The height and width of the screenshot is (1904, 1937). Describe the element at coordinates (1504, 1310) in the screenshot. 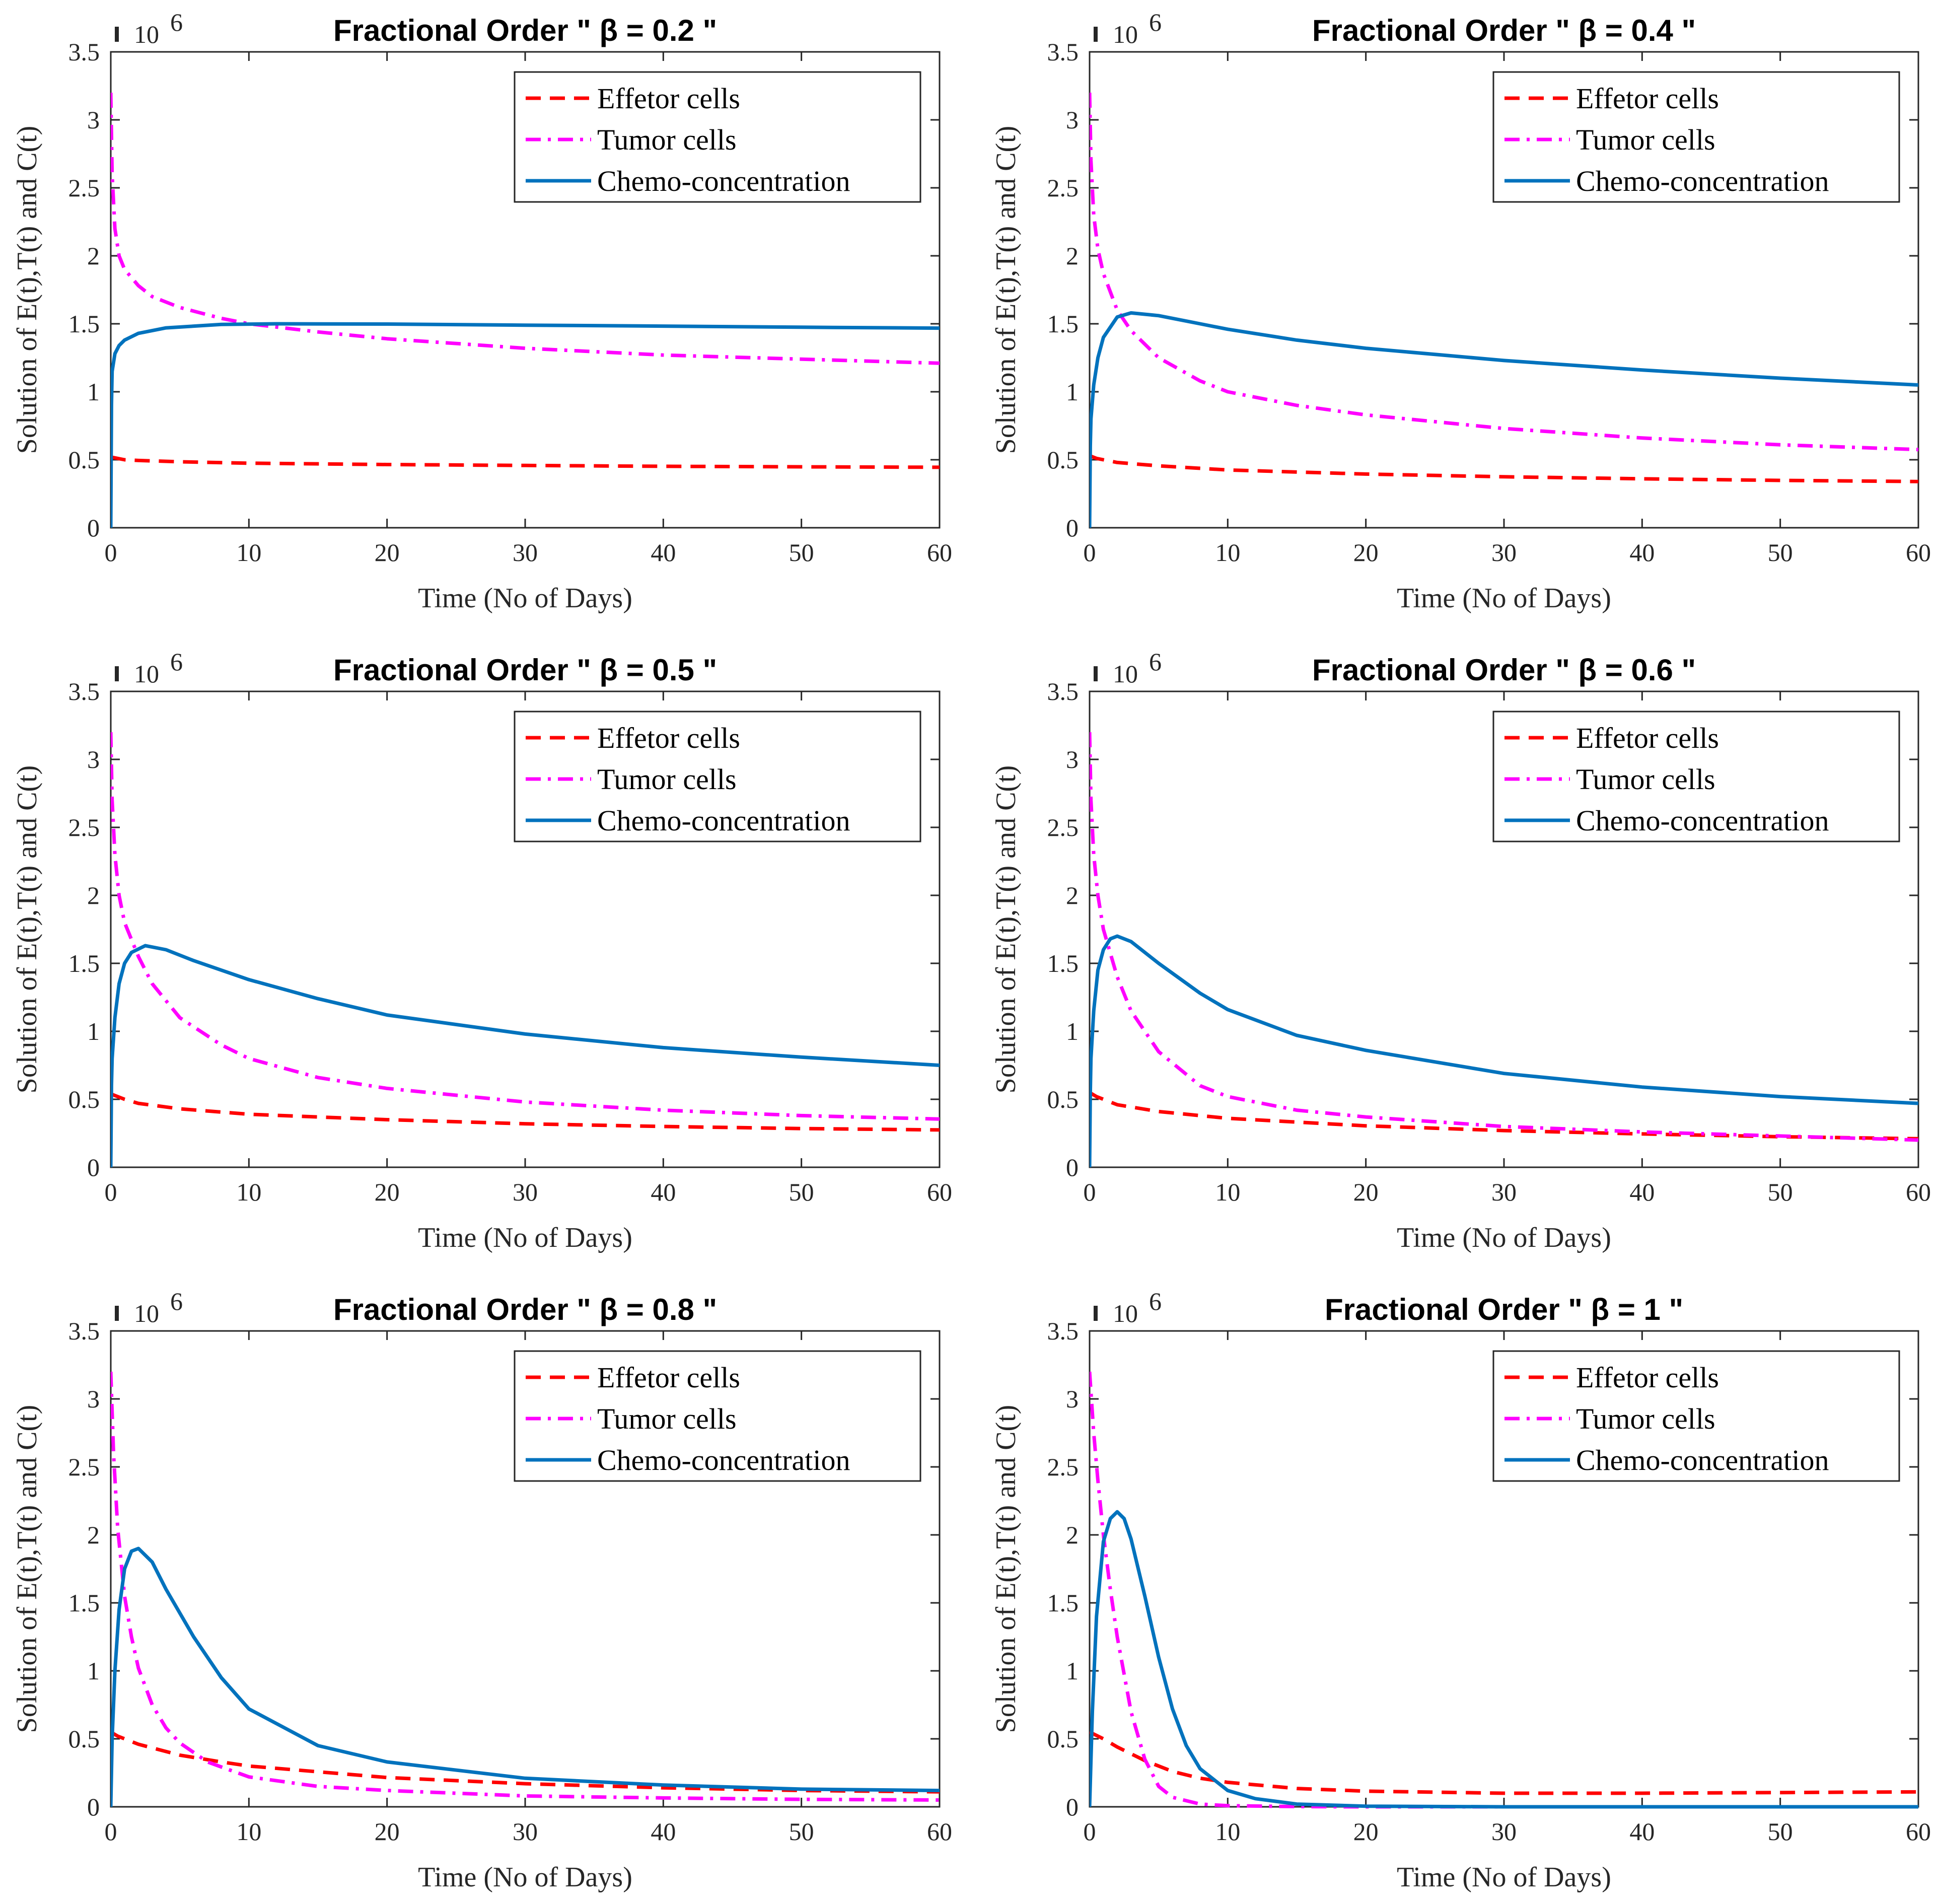

I see `chart-title: Fractional Order " β = 1 "` at that location.